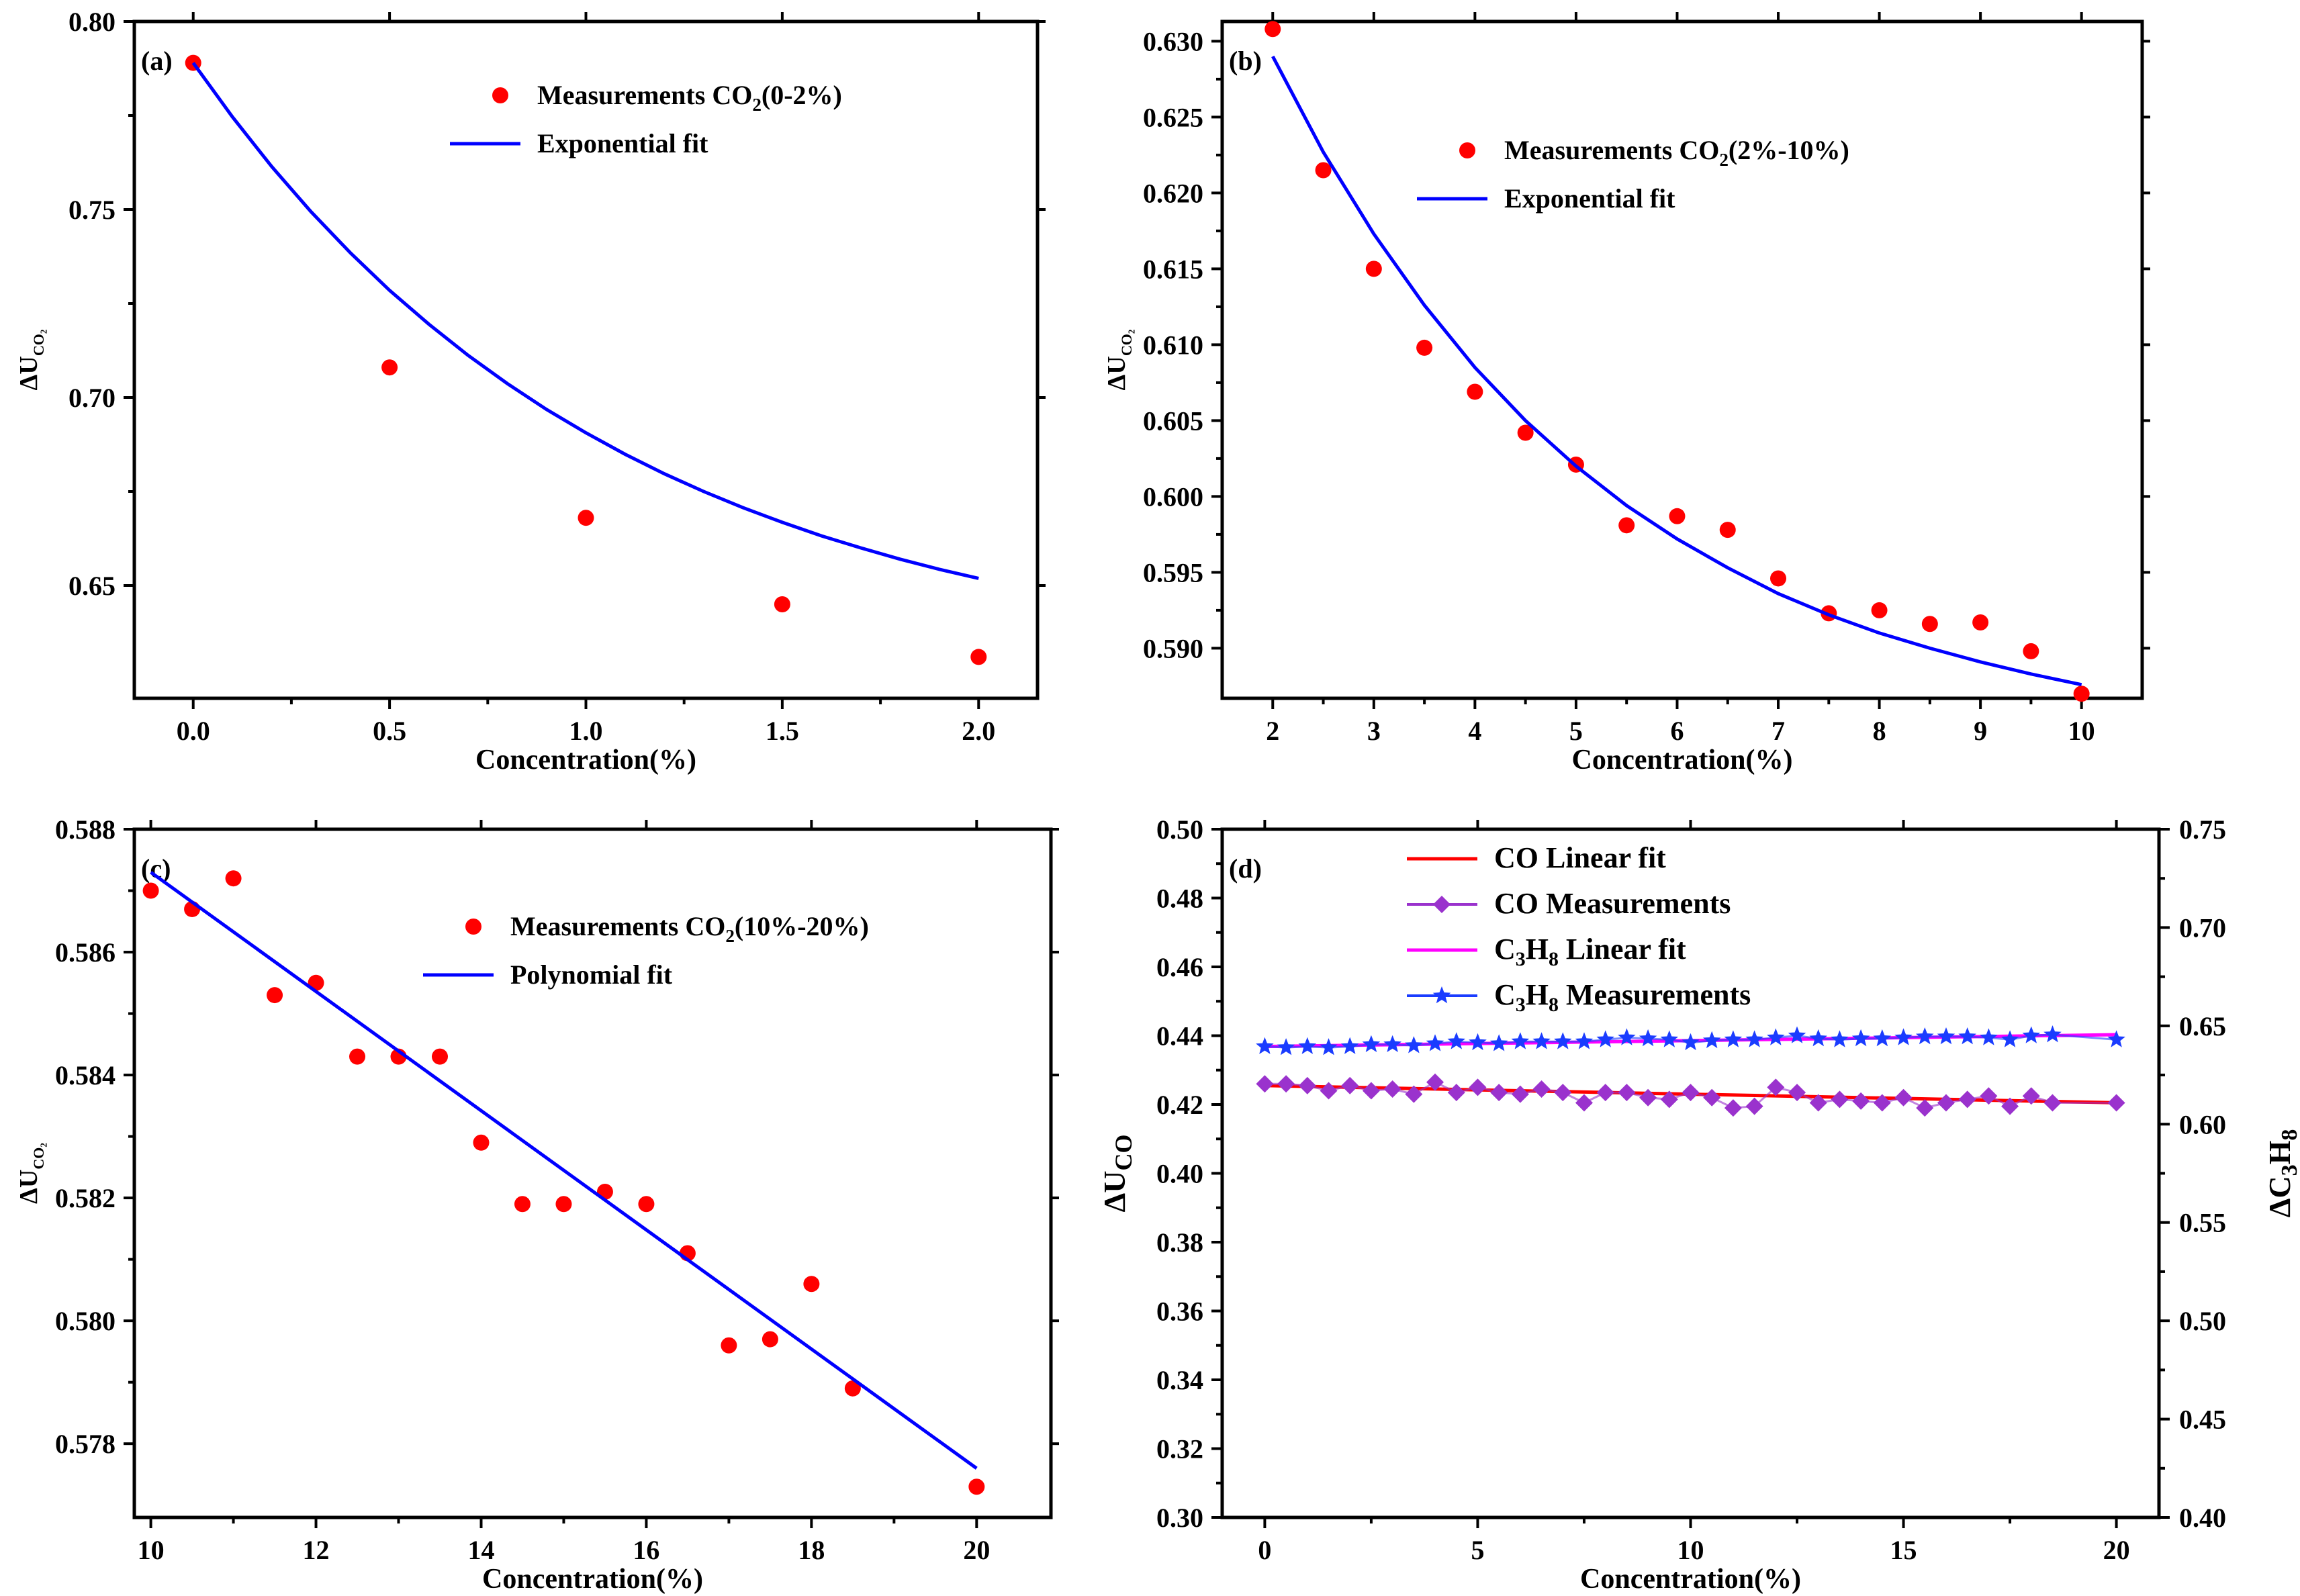 The height and width of the screenshot is (1596, 2300). I want to click on legend-label-sub: 3, so click(1521, 959).